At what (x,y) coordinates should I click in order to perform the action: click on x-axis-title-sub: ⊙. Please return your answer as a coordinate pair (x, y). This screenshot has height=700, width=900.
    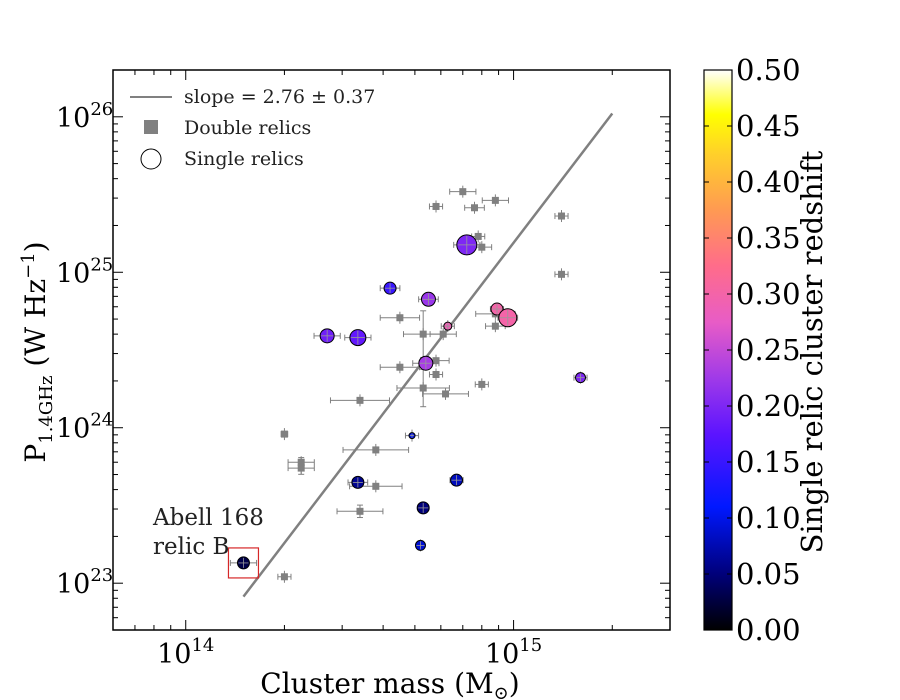
    Looking at the image, I should click on (501, 691).